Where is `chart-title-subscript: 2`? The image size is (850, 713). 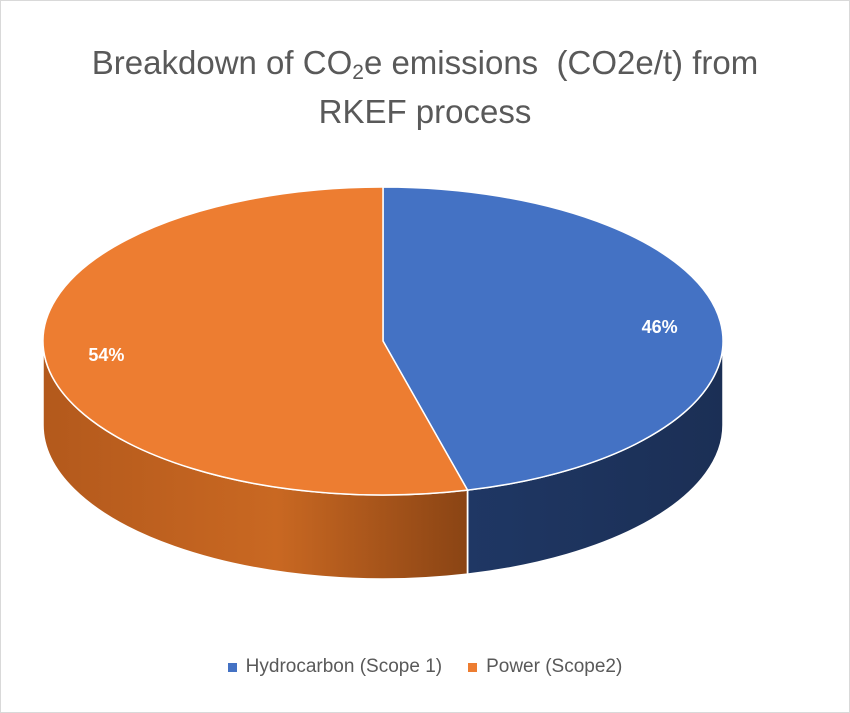
chart-title-subscript: 2 is located at coordinates (358, 72).